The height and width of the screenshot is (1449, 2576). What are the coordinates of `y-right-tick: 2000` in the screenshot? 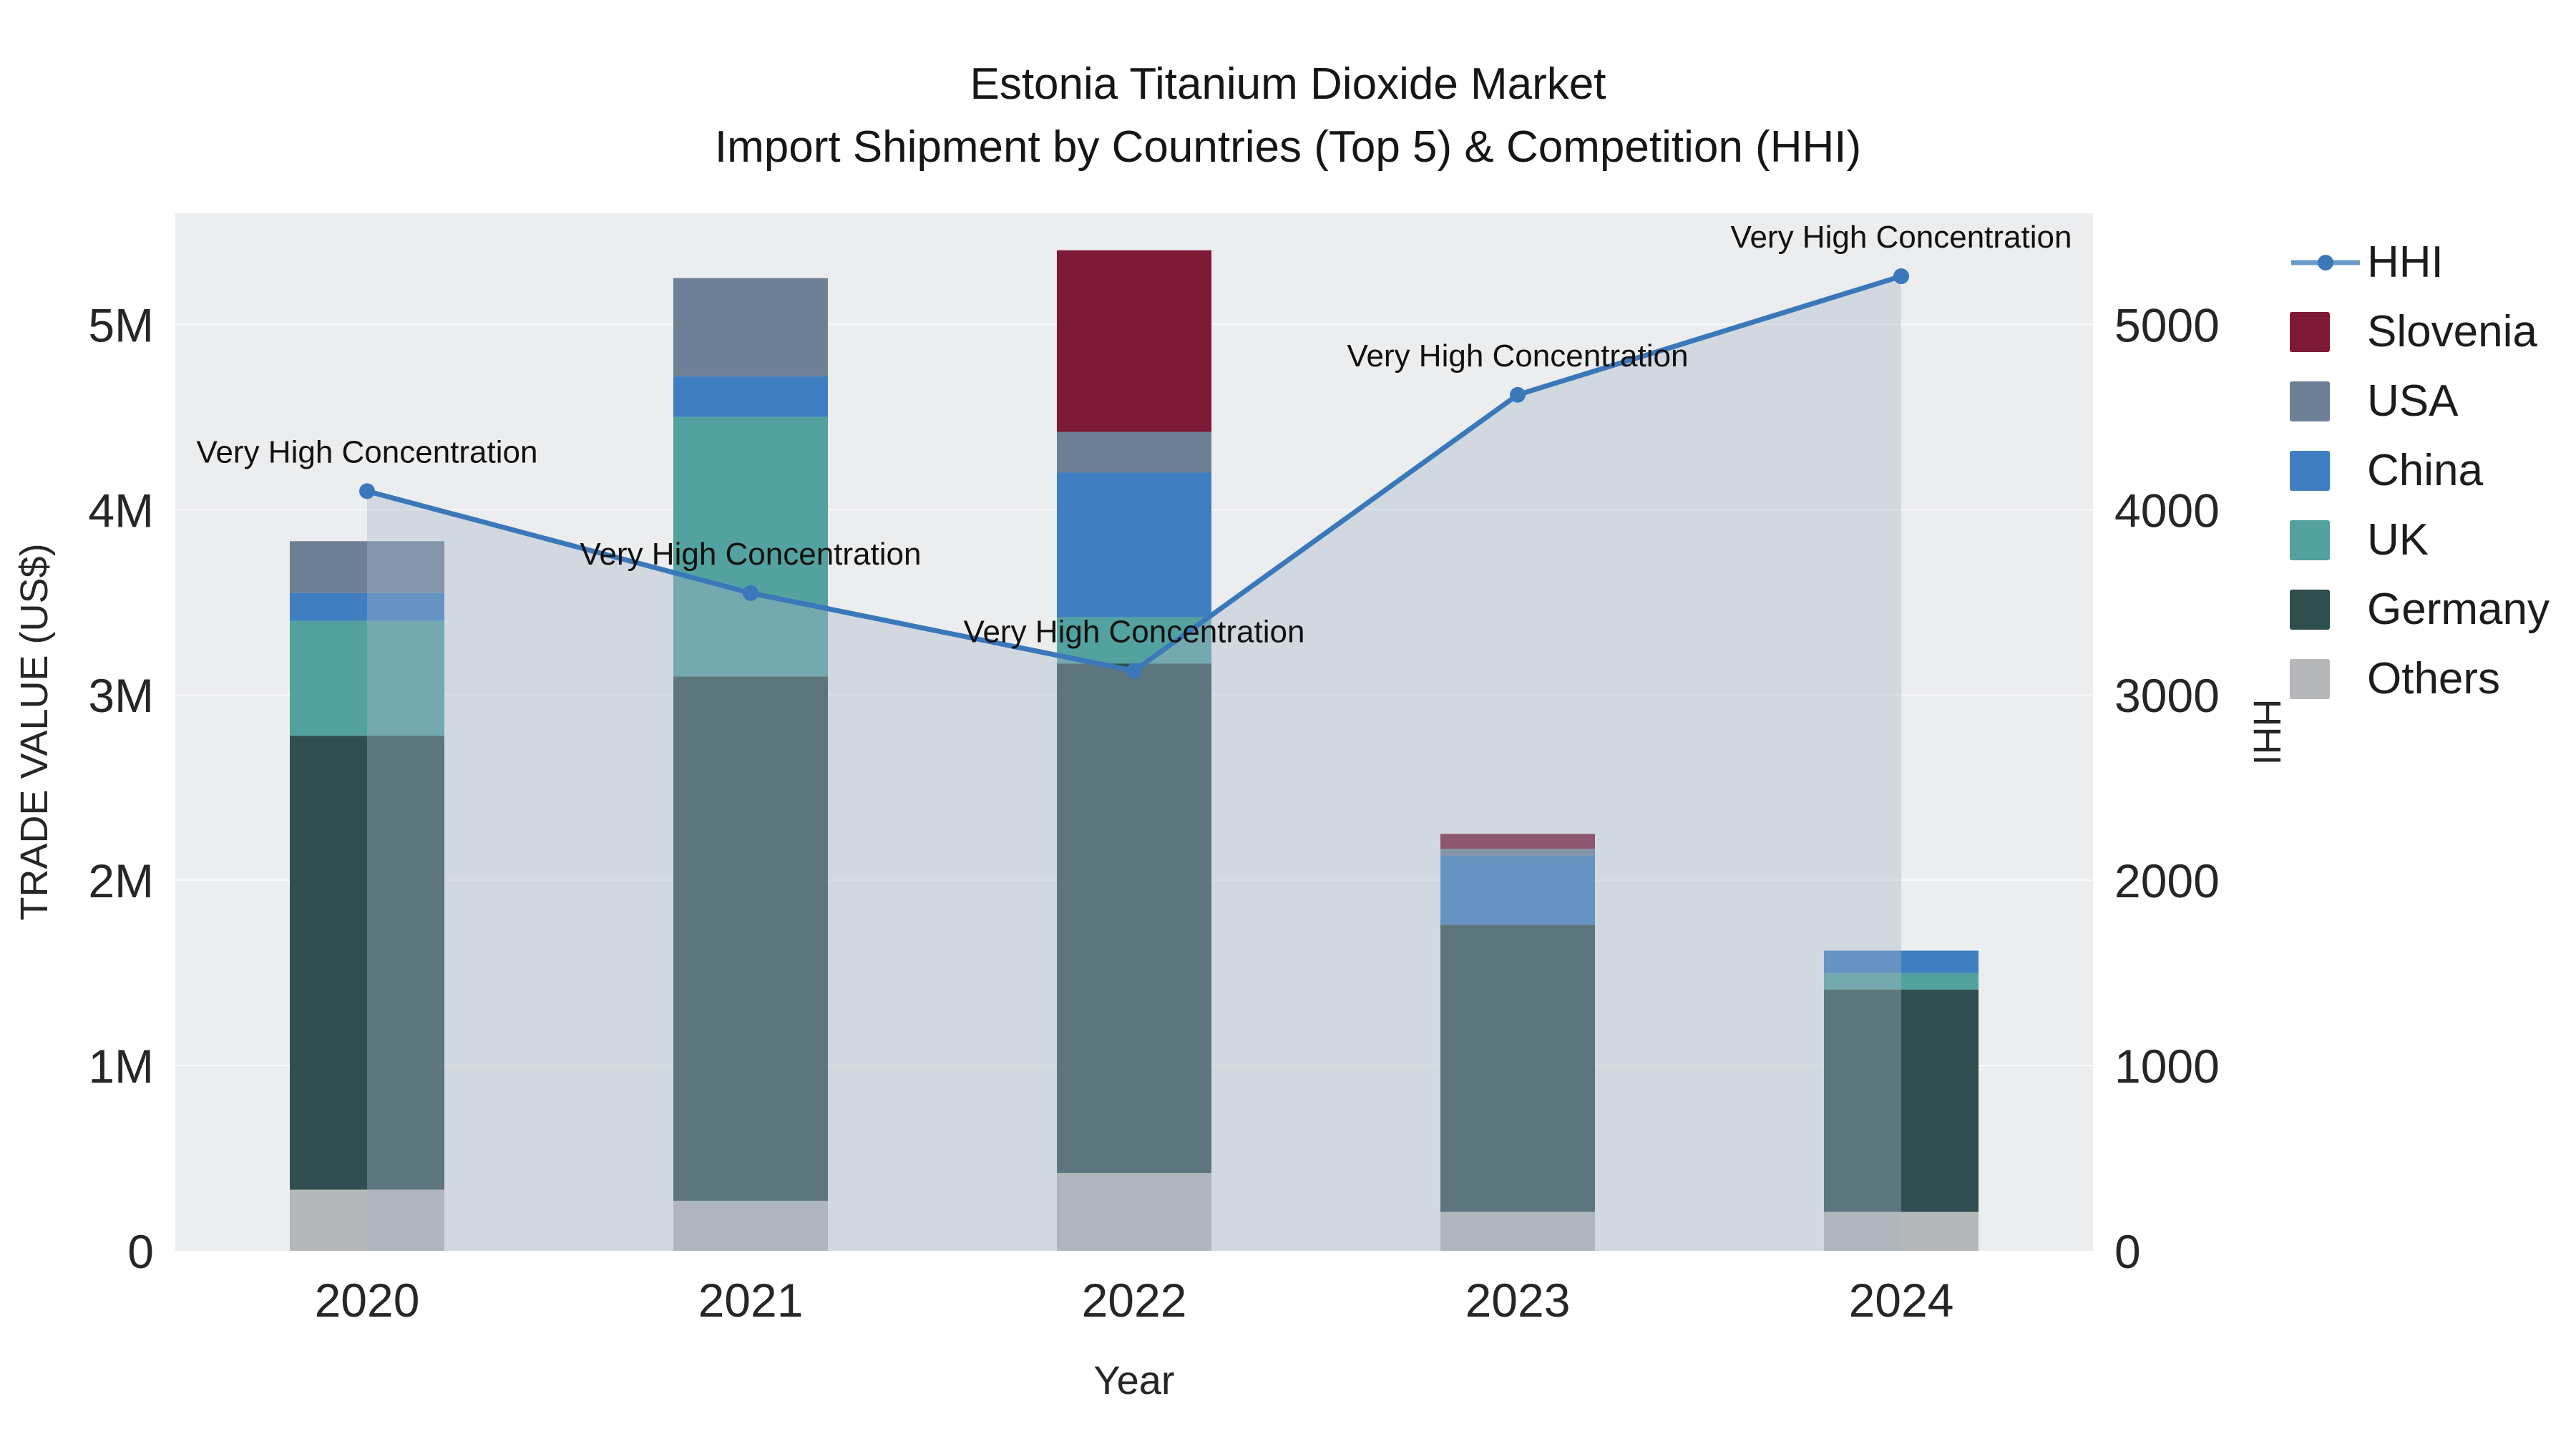 It's located at (2167, 880).